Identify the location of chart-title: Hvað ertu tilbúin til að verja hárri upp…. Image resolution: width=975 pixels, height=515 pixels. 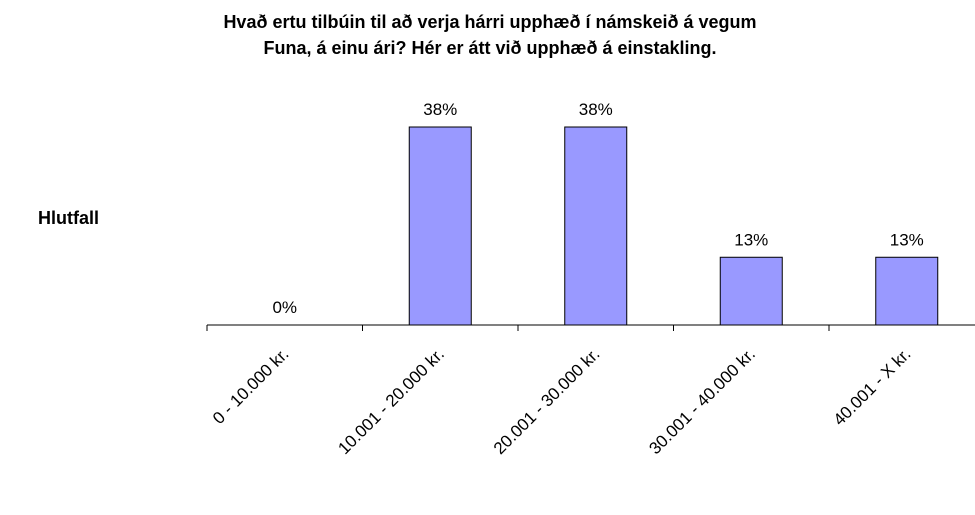
(489, 22).